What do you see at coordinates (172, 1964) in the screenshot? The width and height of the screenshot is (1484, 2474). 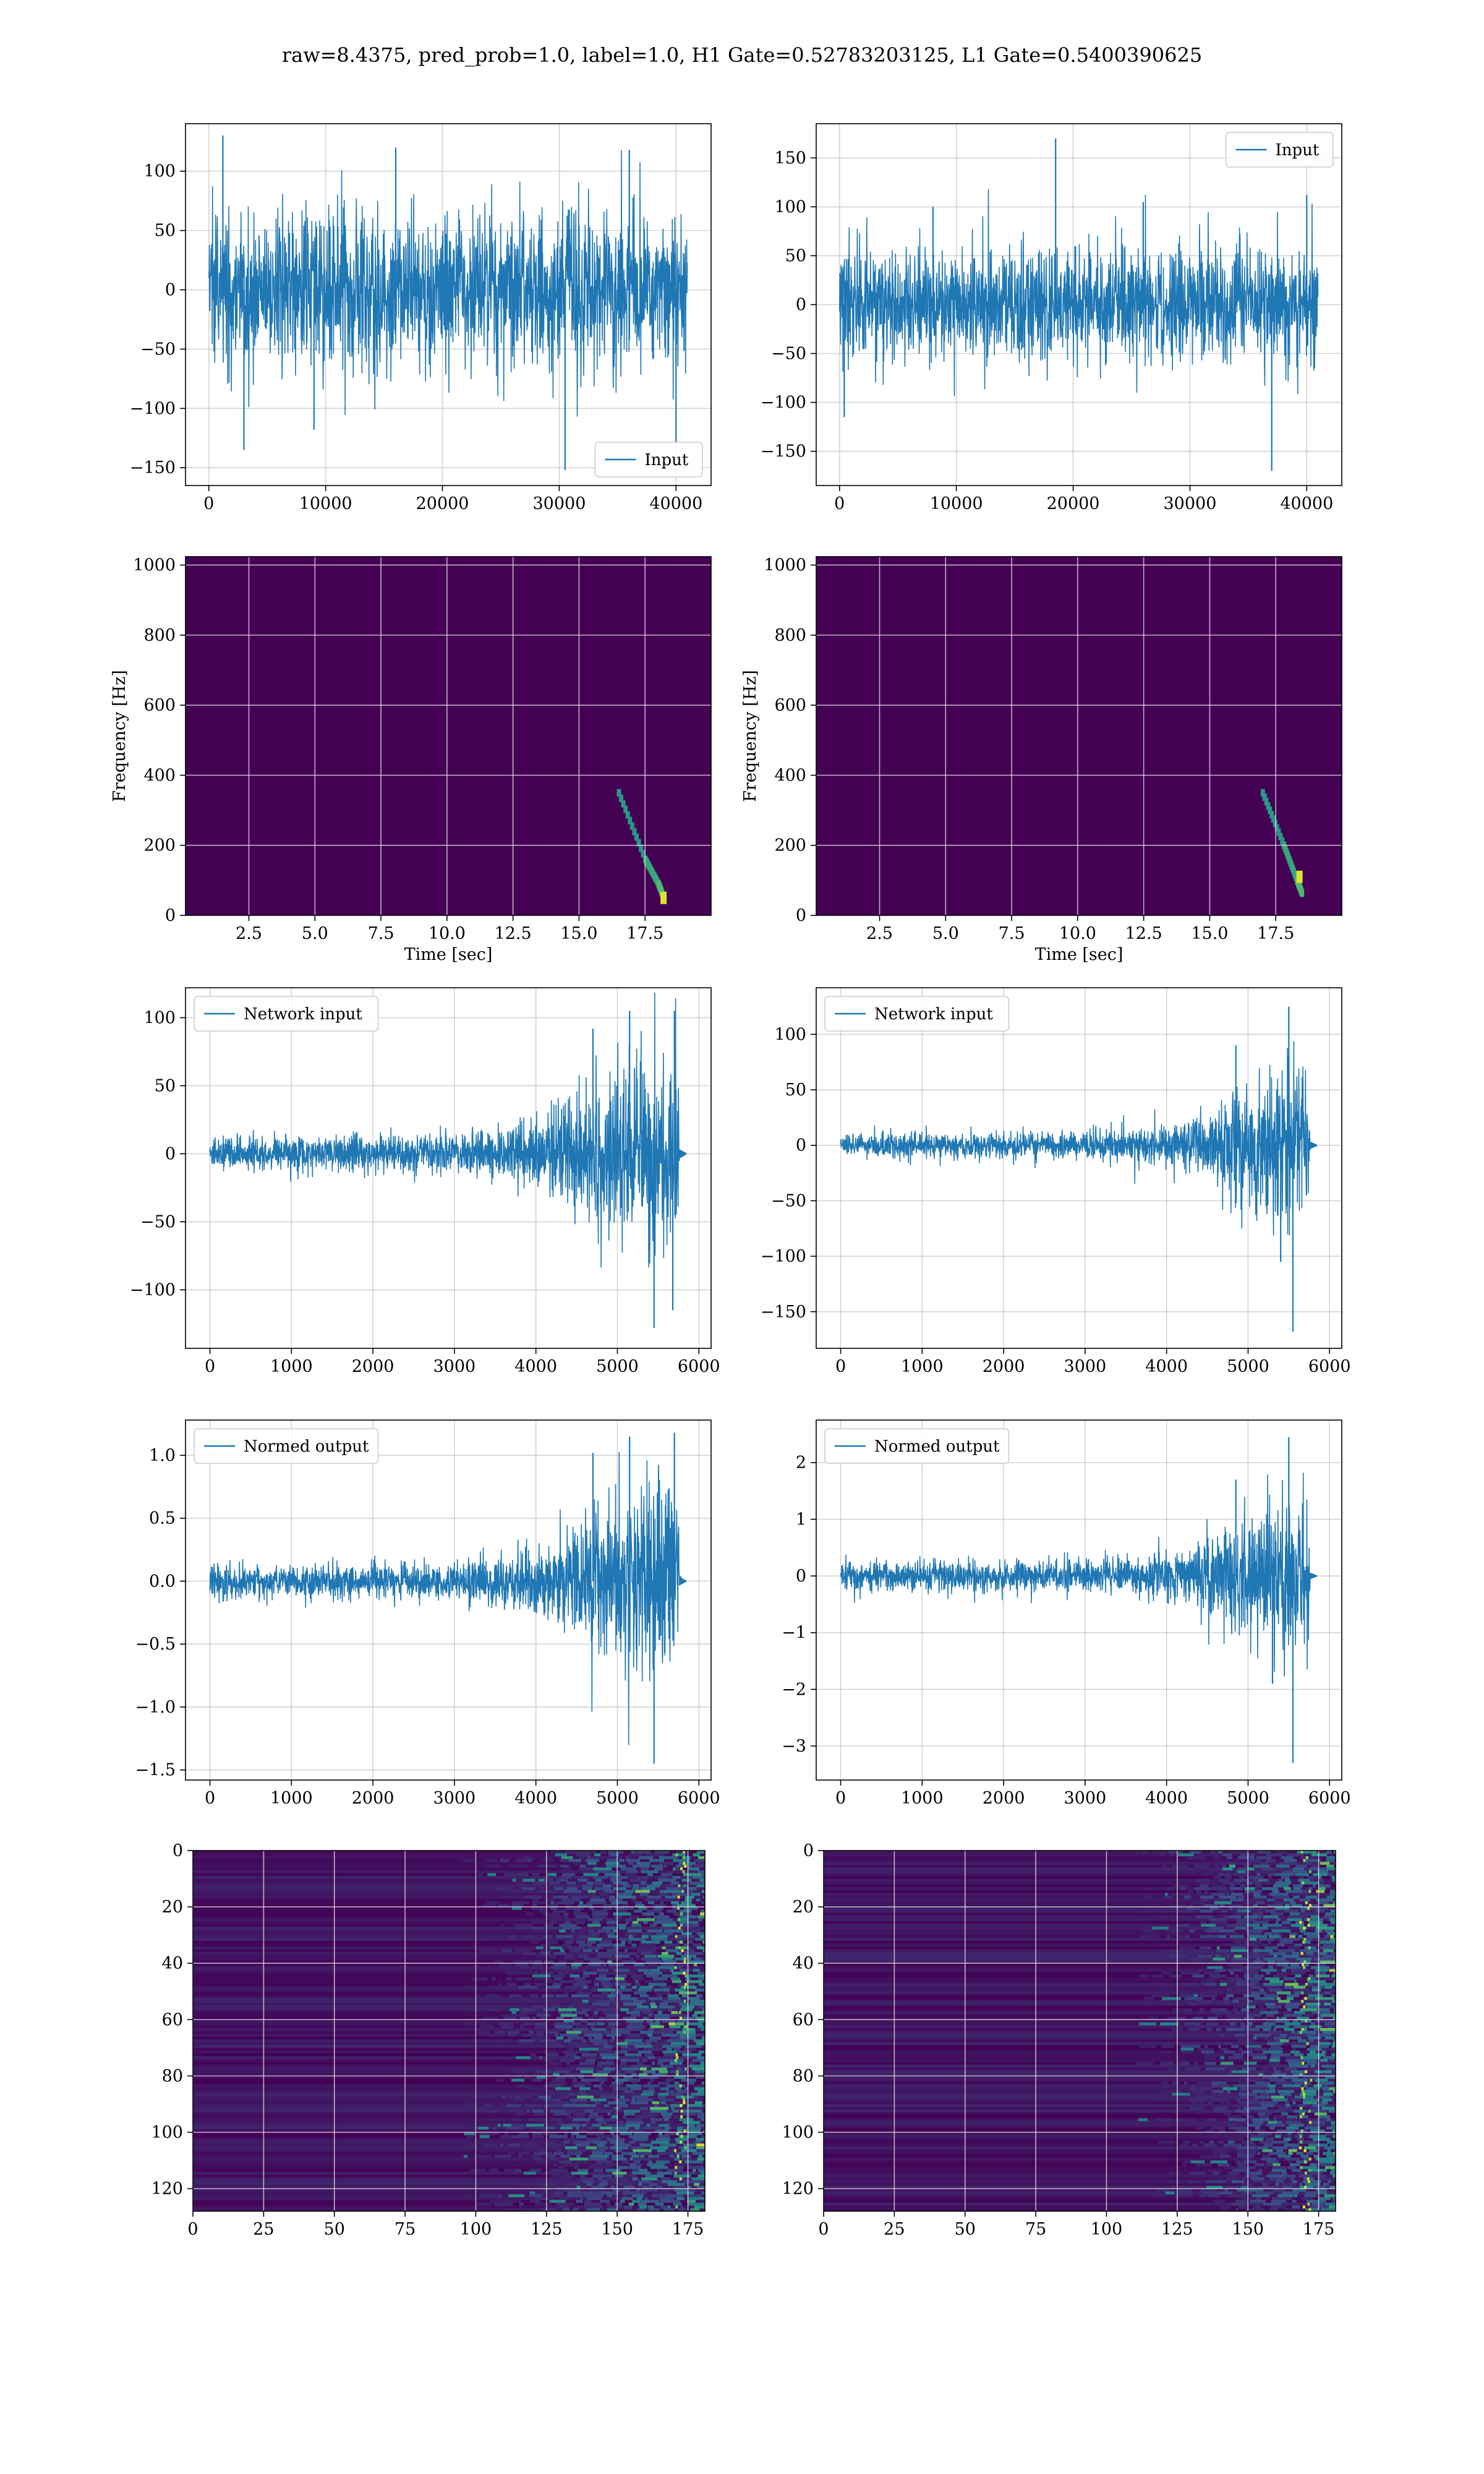 I see `y-tick-label: 40` at bounding box center [172, 1964].